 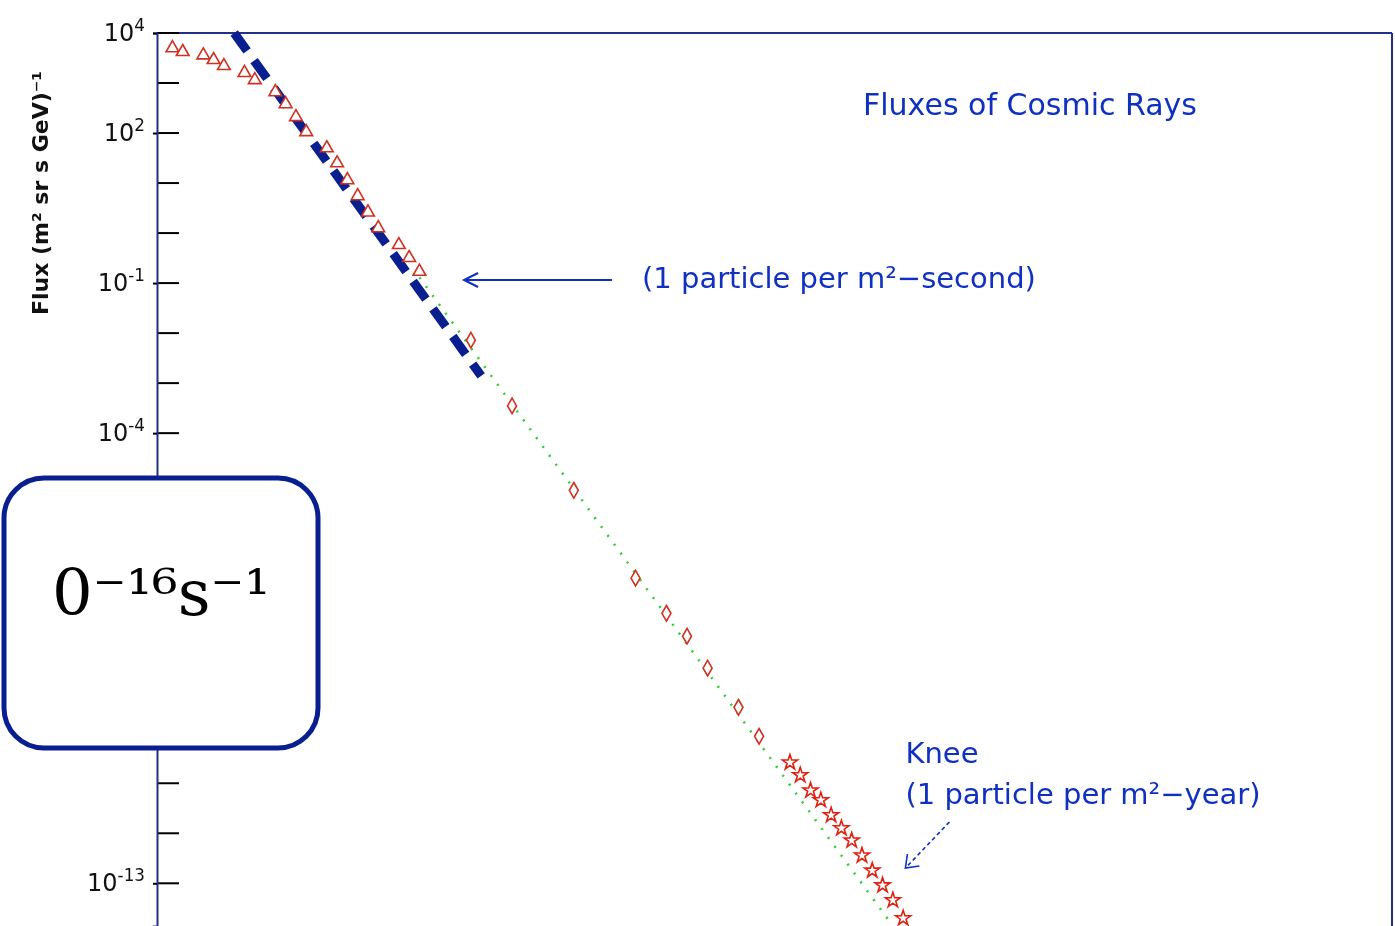 I want to click on y-tick-label: 10$^{-13}$, so click(x=116, y=881).